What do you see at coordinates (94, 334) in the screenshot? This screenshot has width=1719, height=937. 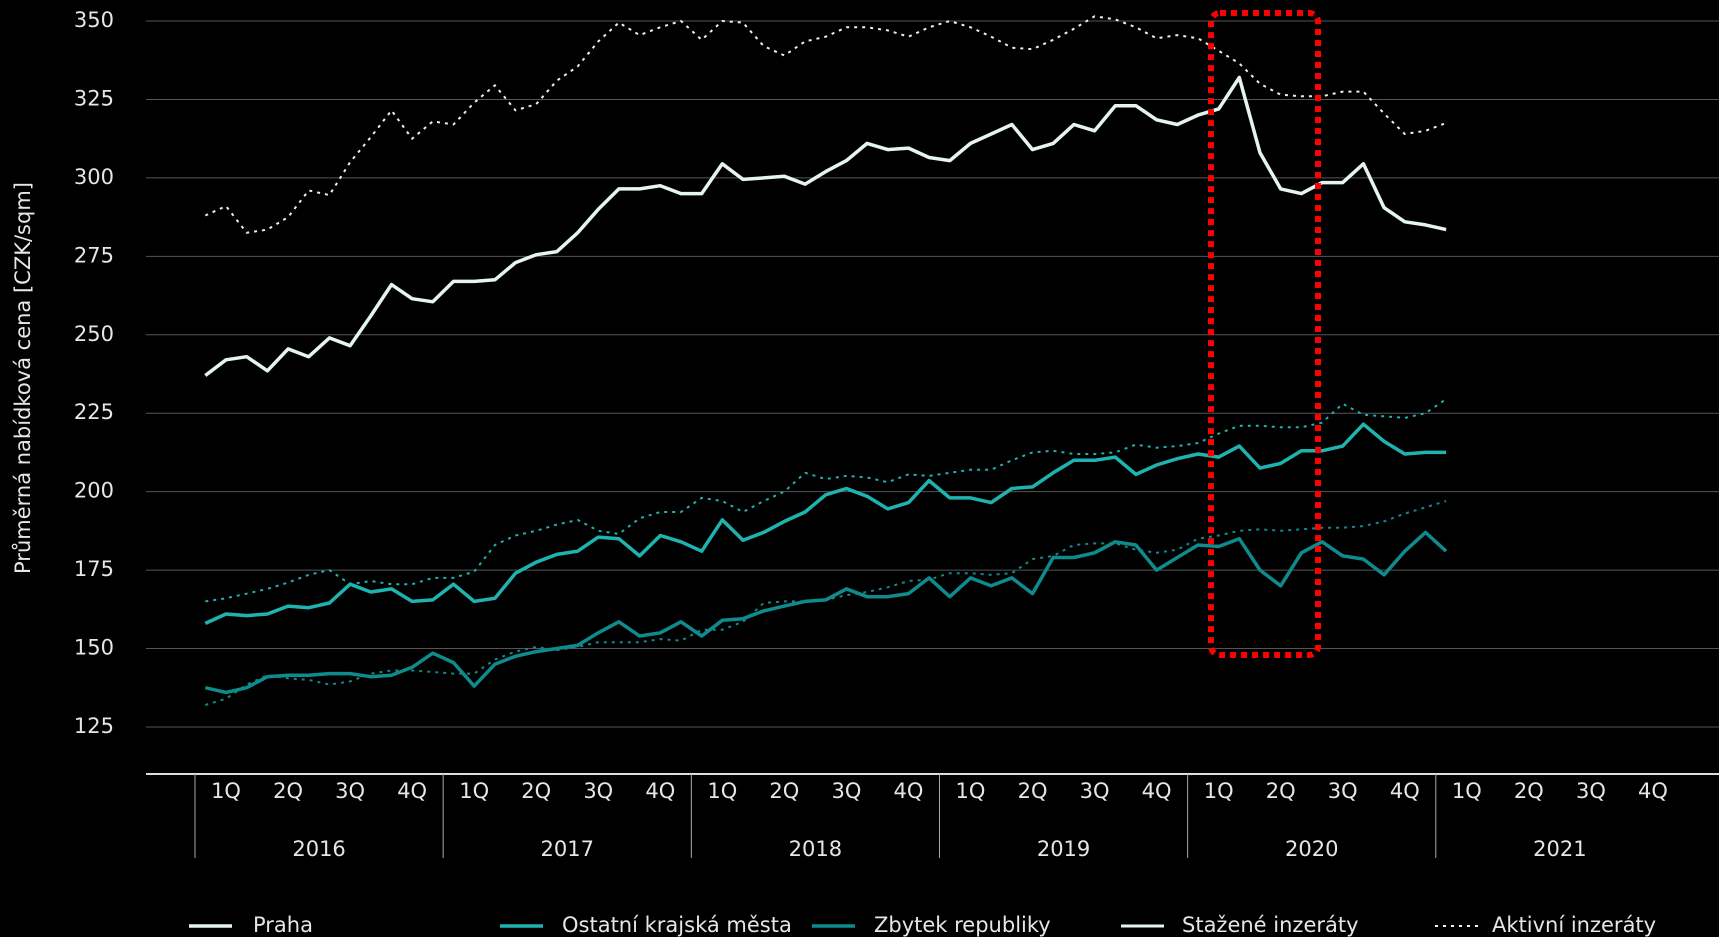 I see `y-tick-label: 250` at bounding box center [94, 334].